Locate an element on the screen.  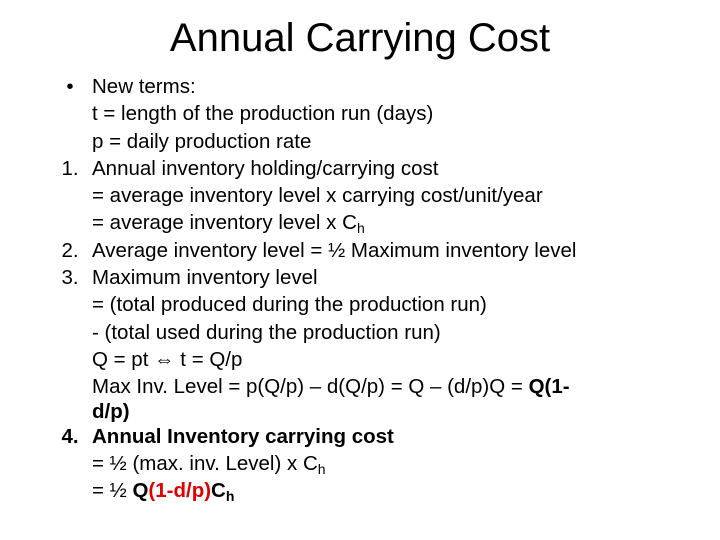
highlighted-term: (1-d/p) is located at coordinates (180, 491).